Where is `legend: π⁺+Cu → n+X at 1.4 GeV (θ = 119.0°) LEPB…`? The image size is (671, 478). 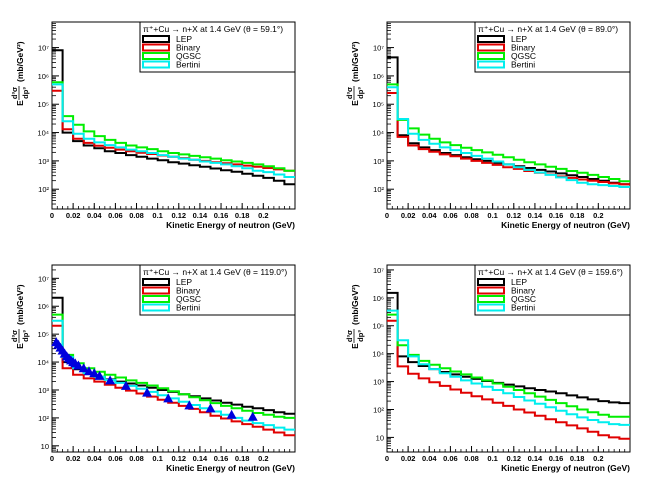
legend: π⁺+Cu → n+X at 1.4 GeV (θ = 119.0°) LEPB… is located at coordinates (217, 290).